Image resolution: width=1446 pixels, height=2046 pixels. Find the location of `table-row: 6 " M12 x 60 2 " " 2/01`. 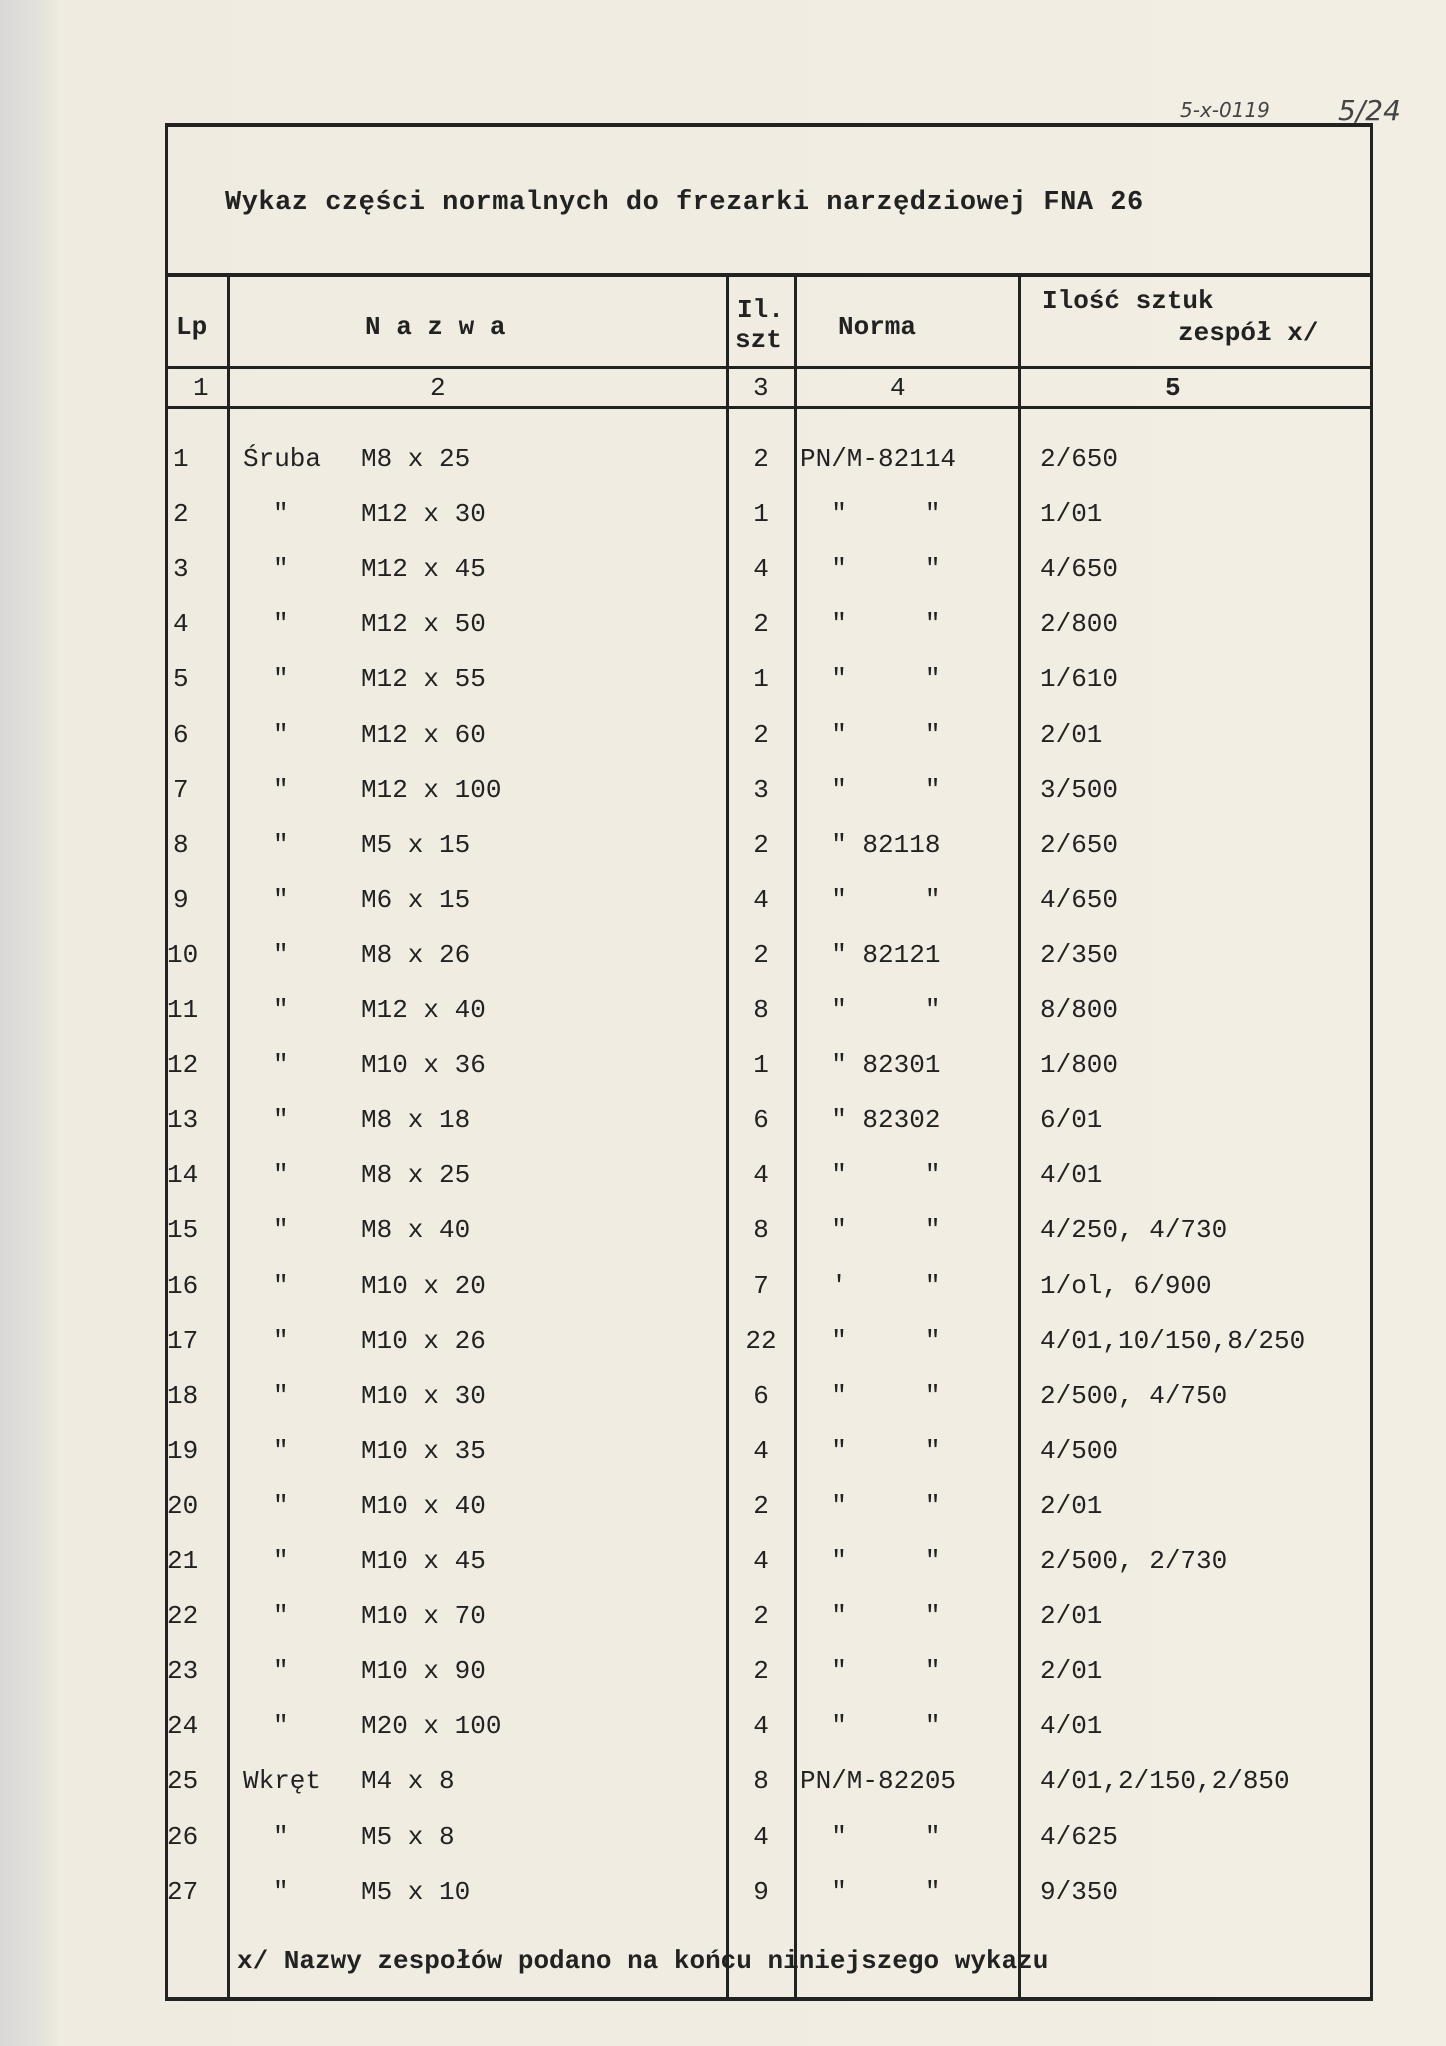

table-row: 6 " M12 x 60 2 " " 2/01 is located at coordinates (769, 735).